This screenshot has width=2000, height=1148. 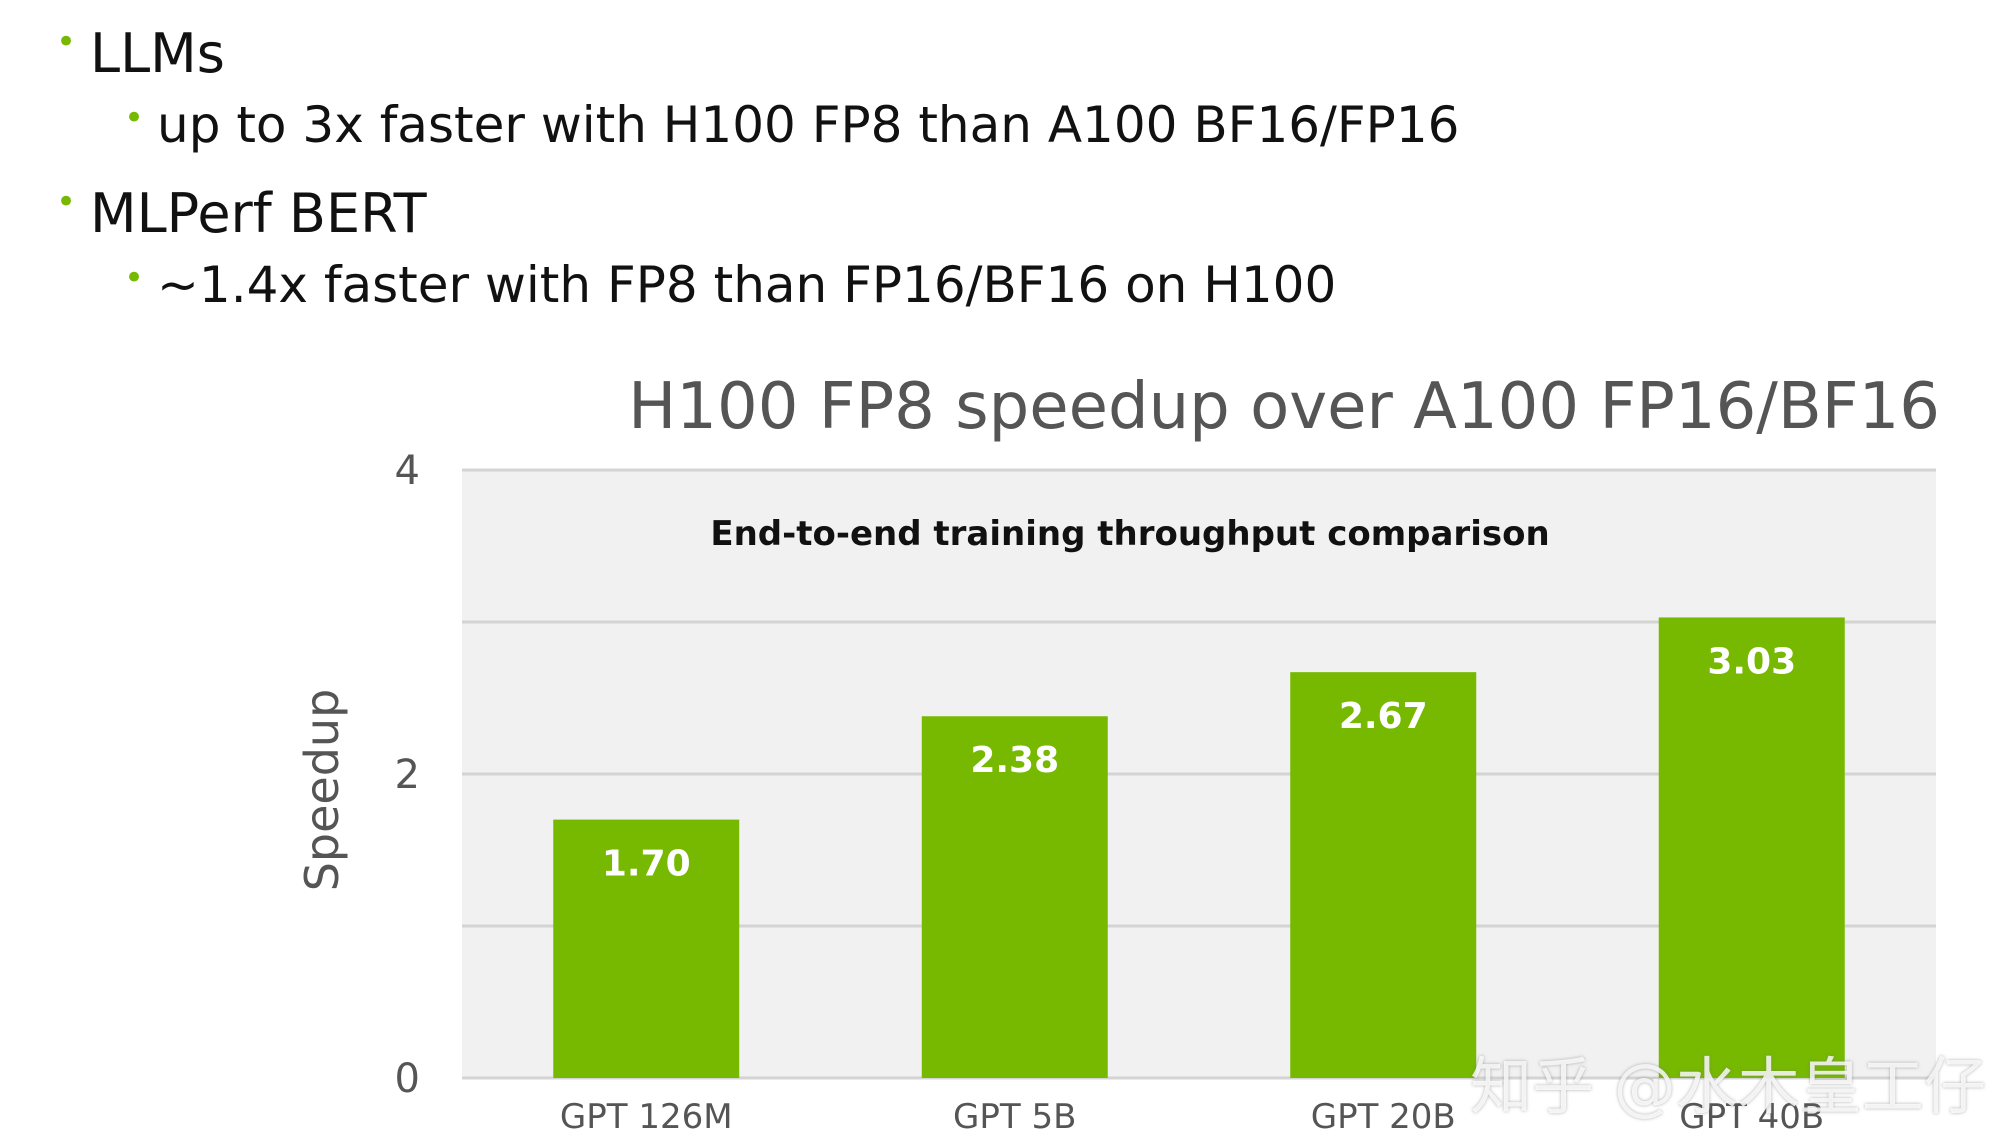 What do you see at coordinates (322, 790) in the screenshot?
I see `y-axis-label: Speedup` at bounding box center [322, 790].